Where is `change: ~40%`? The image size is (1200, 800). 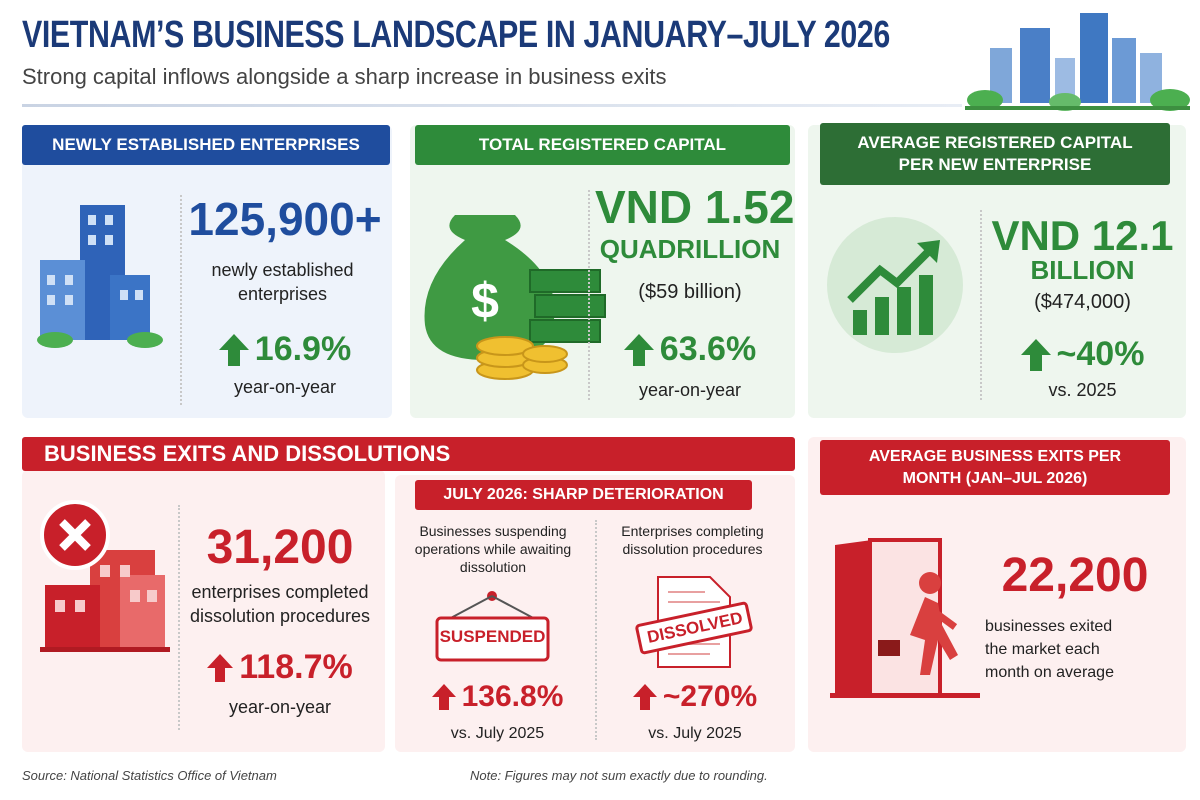
change: ~40% is located at coordinates (1100, 354).